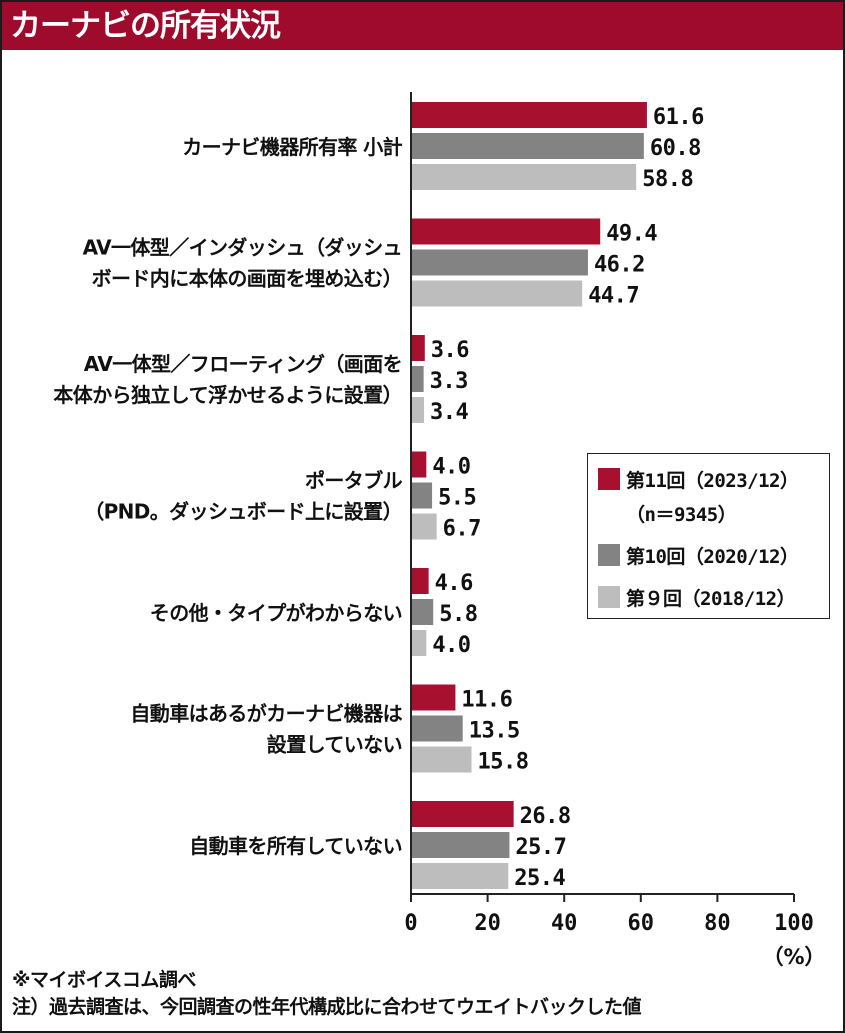  Describe the element at coordinates (545, 816) in the screenshot. I see `data-label: 26.8` at that location.